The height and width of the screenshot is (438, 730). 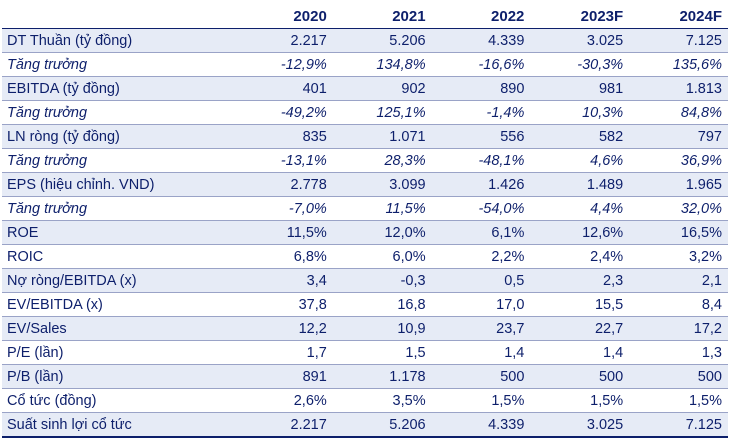 I want to click on row-label: Tăng trưởng, so click(x=118, y=112).